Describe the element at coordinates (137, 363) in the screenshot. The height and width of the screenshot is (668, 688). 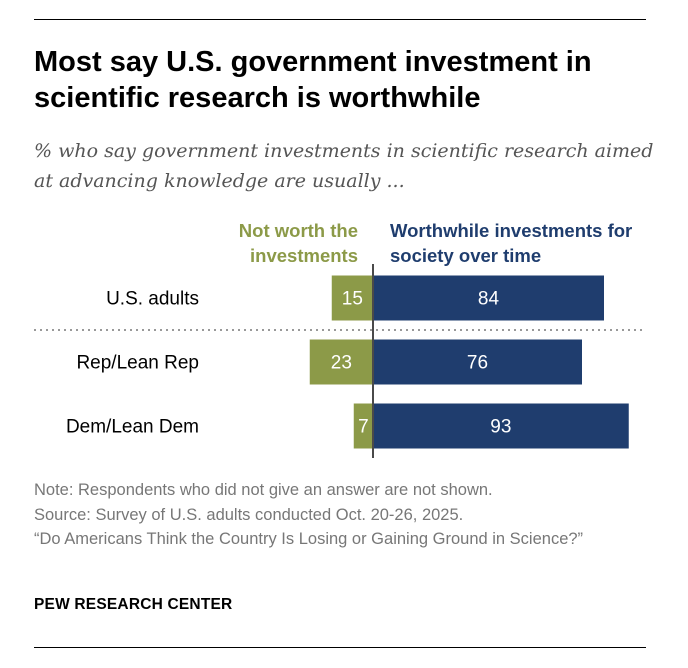
I see `category-label: Rep/Lean Rep` at that location.